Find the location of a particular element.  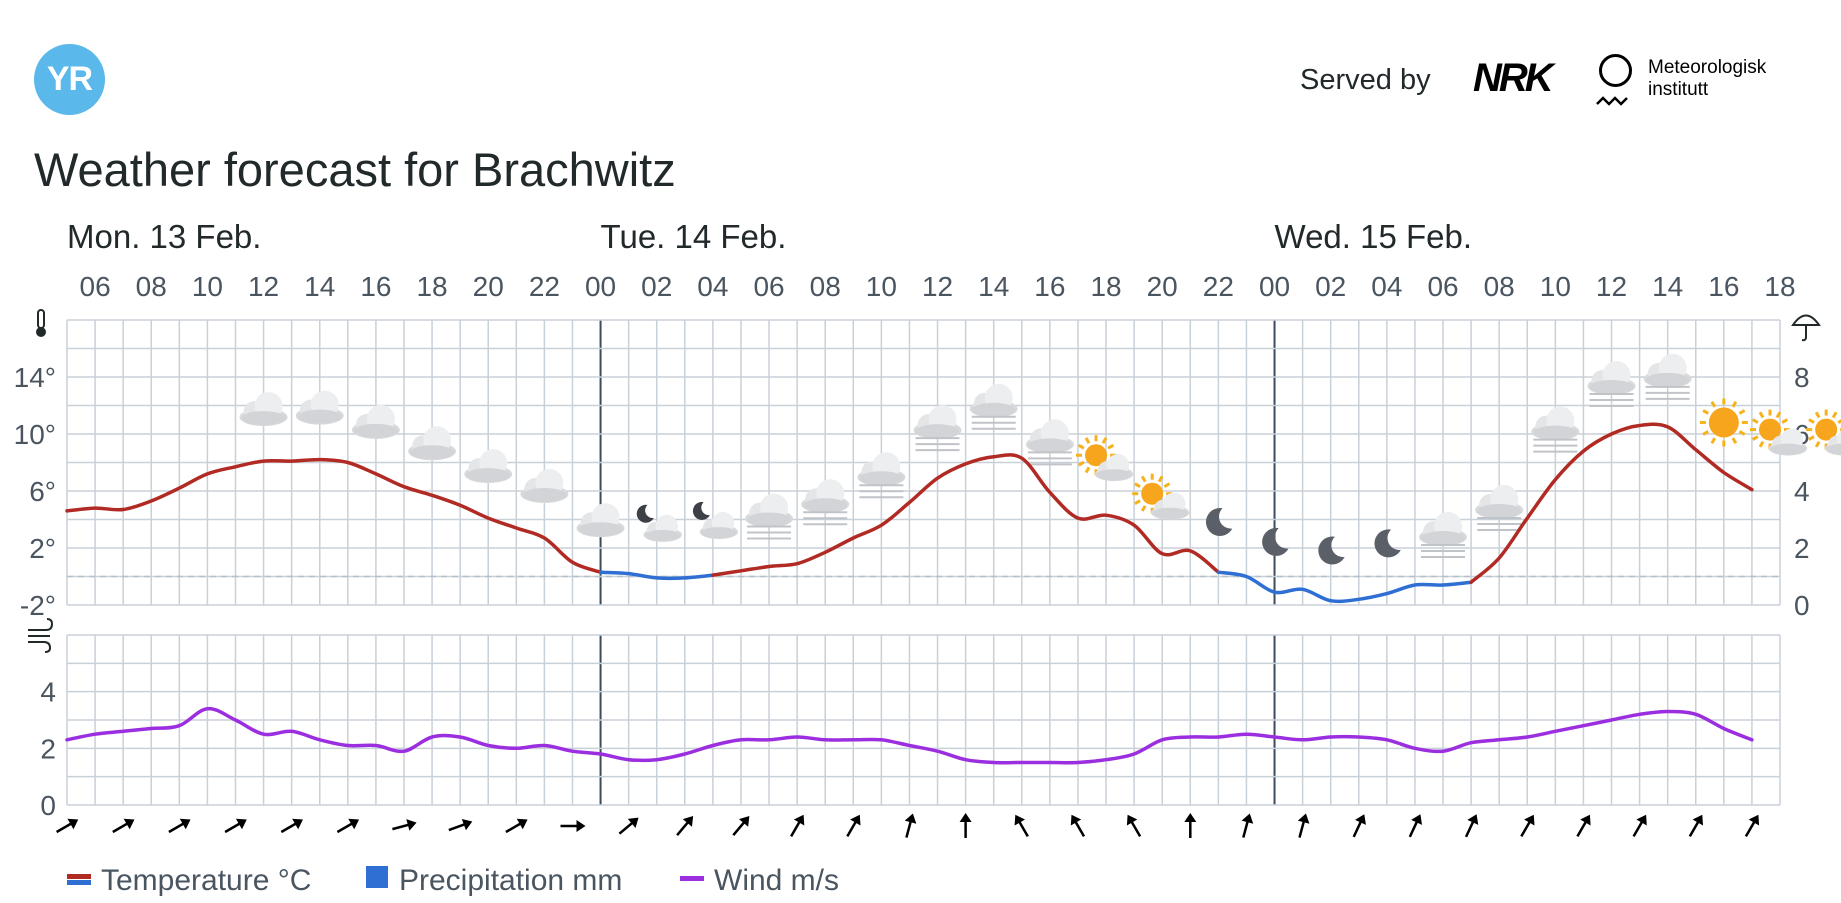

legend: Temperature °C Precipitation mm Wind m/s is located at coordinates (453, 880).